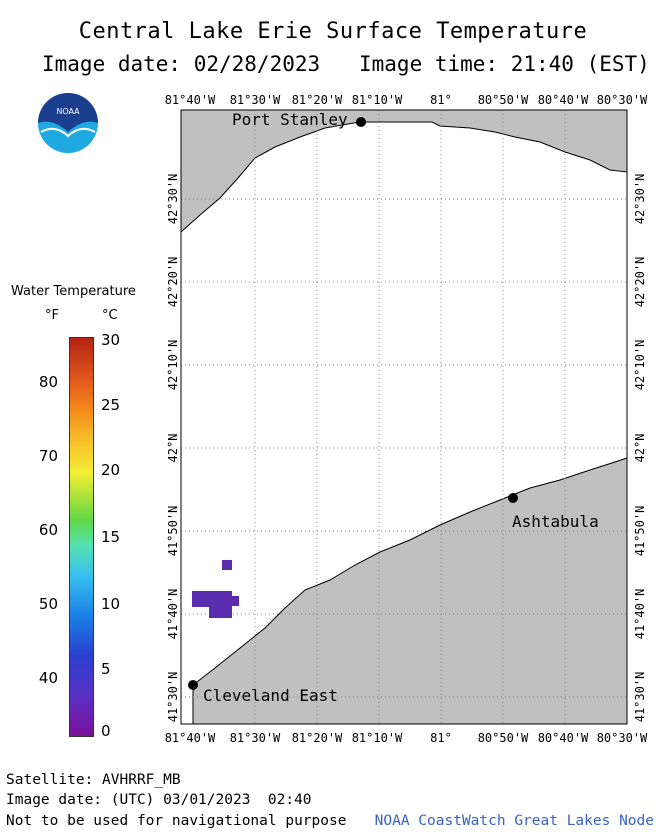 The height and width of the screenshot is (837, 666). Describe the element at coordinates (106, 731) in the screenshot. I see `c-tick: 0` at that location.